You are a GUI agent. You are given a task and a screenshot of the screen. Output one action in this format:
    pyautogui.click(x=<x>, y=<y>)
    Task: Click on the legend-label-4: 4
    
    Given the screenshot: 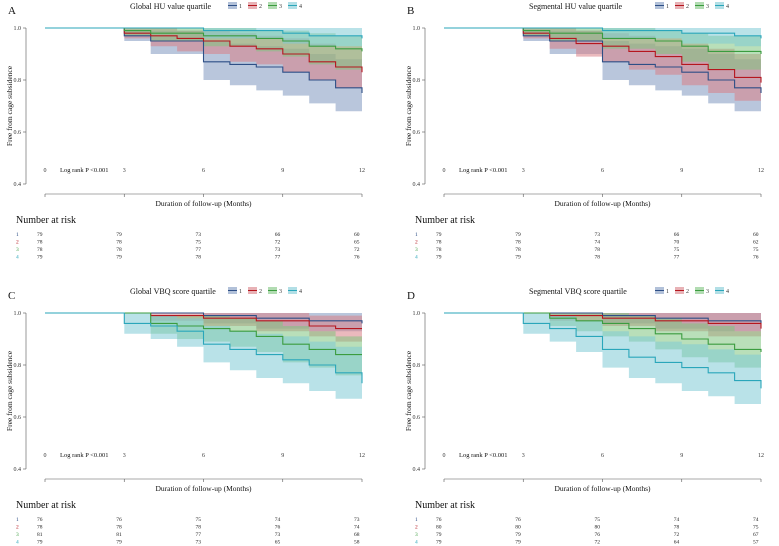 What is the action you would take?
    pyautogui.click(x=300, y=292)
    